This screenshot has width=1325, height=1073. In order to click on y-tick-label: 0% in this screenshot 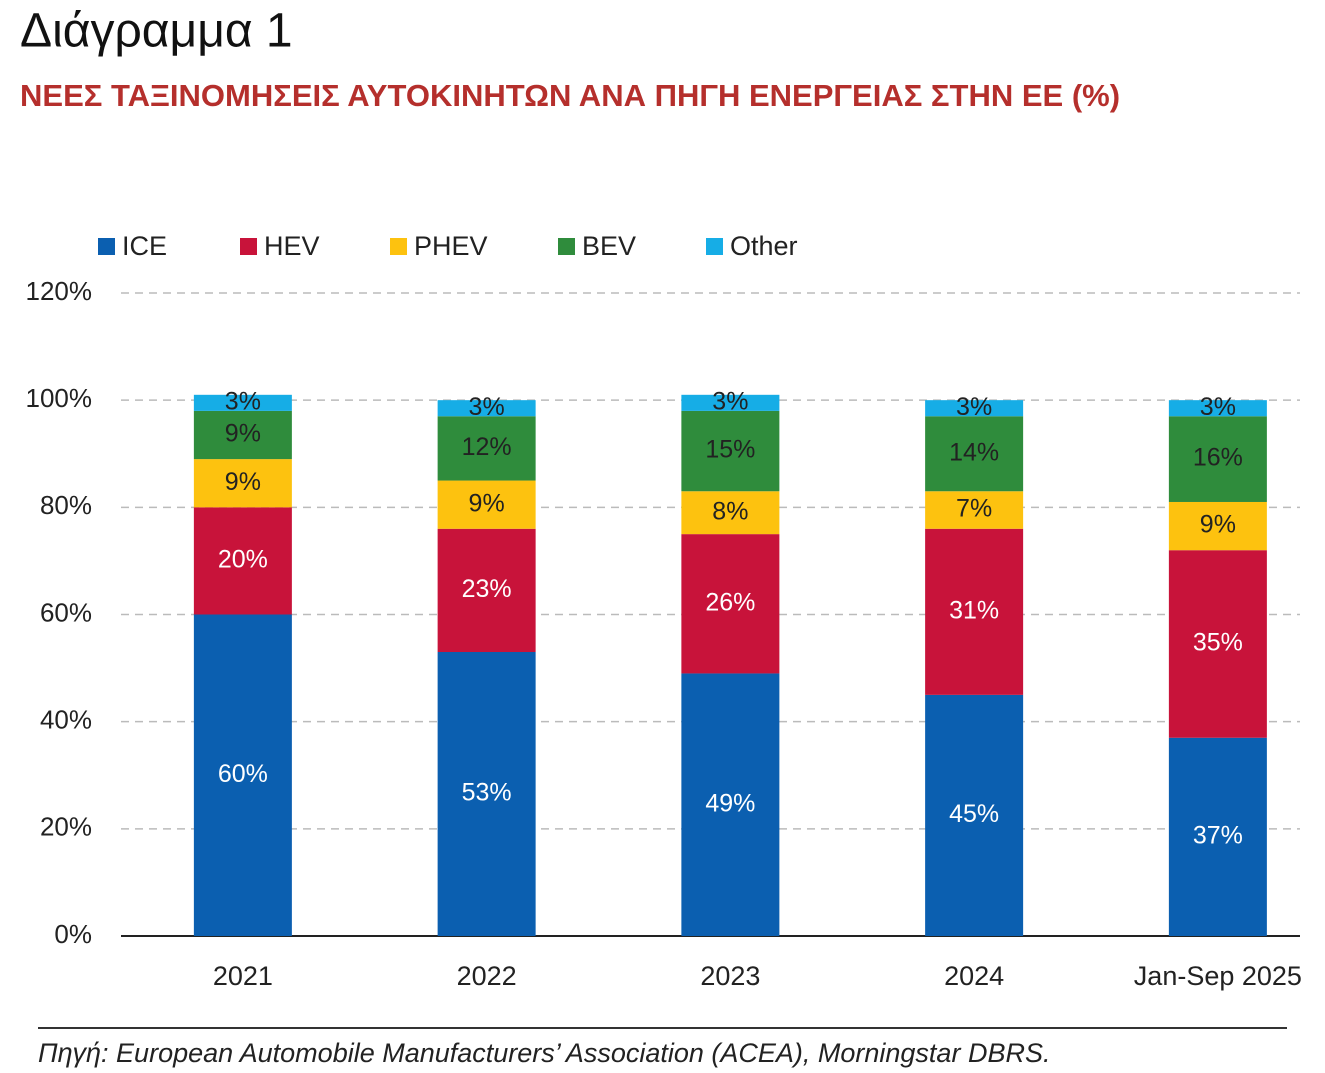, I will do `click(73, 934)`.